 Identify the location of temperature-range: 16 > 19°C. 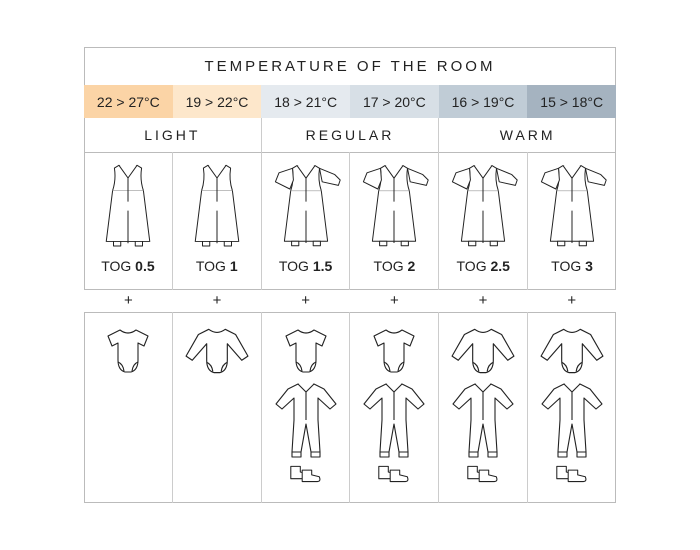
(483, 101).